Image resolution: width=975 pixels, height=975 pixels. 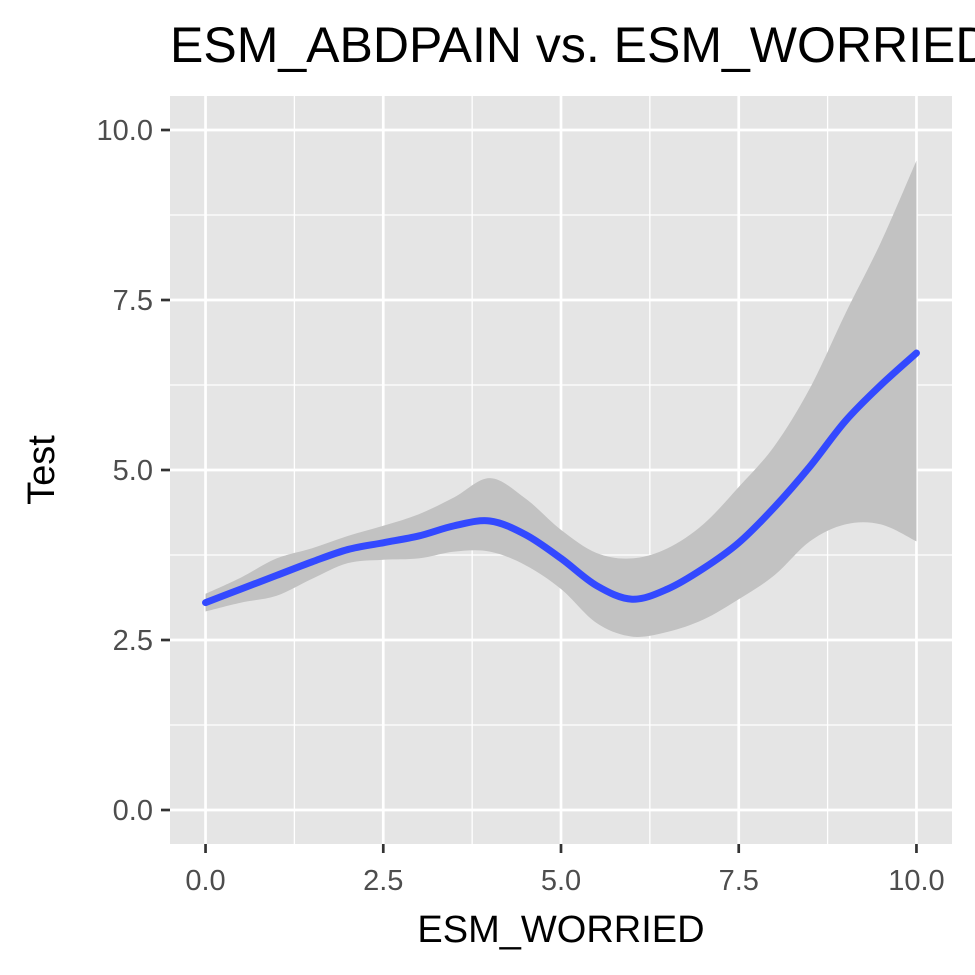 What do you see at coordinates (205, 881) in the screenshot?
I see `x-tick-label: 0.0` at bounding box center [205, 881].